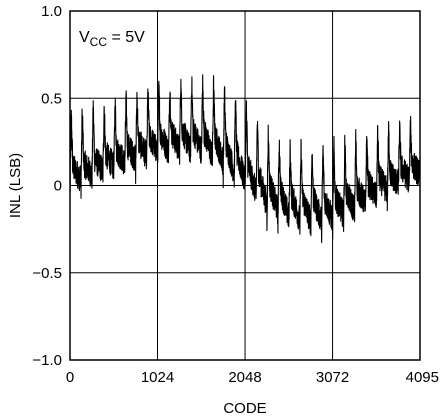 The width and height of the screenshot is (440, 419). What do you see at coordinates (422, 377) in the screenshot?
I see `x-tick-label-4: 4095` at bounding box center [422, 377].